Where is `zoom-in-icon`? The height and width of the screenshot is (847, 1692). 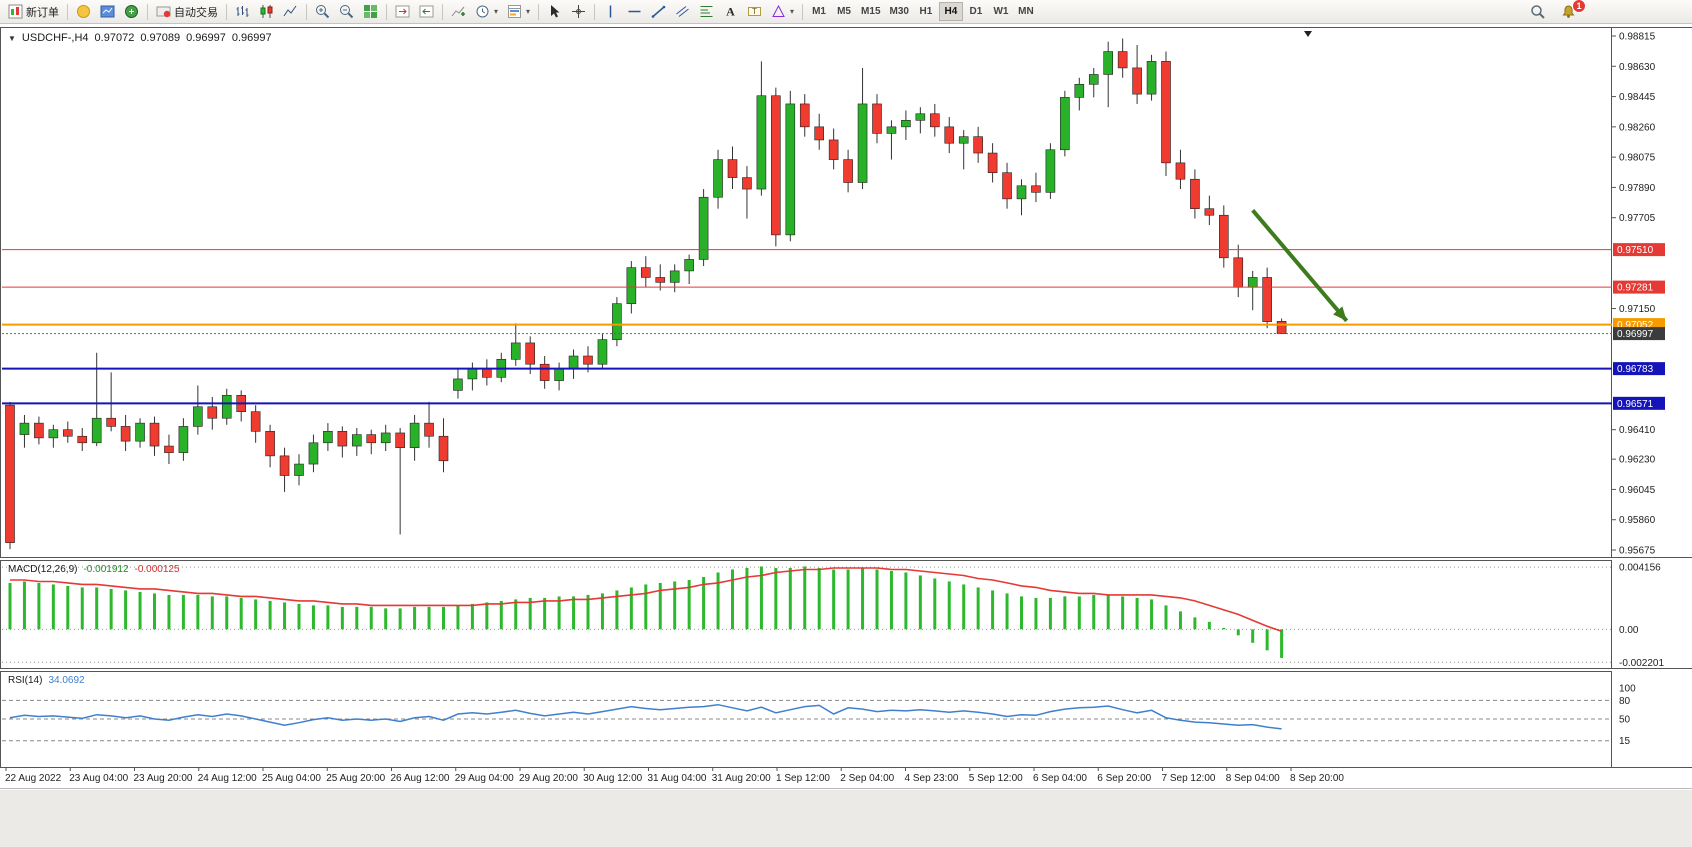
zoom-in-icon is located at coordinates (322, 11).